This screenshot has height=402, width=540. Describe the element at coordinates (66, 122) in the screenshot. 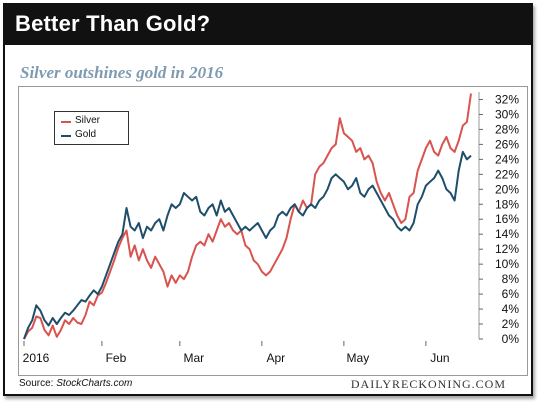

I see `legend-swatch-silver` at that location.